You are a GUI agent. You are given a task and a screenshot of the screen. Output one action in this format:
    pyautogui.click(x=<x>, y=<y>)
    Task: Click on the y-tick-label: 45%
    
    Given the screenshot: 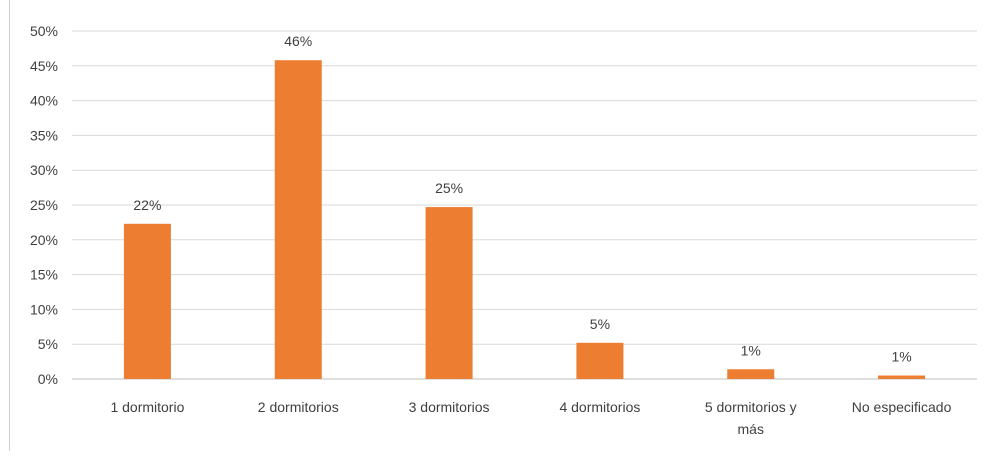 What is the action you would take?
    pyautogui.click(x=44, y=66)
    